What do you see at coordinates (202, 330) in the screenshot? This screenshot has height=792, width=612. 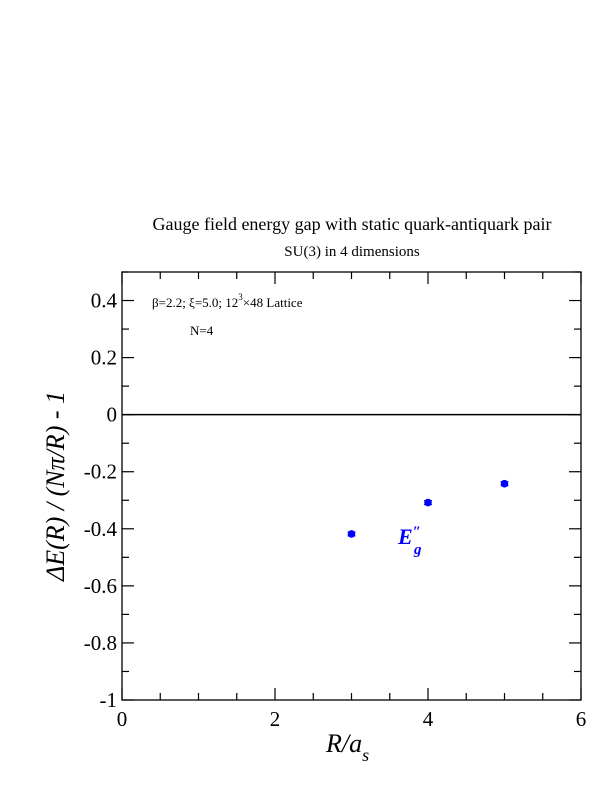 I see `annotation-n: N=4` at bounding box center [202, 330].